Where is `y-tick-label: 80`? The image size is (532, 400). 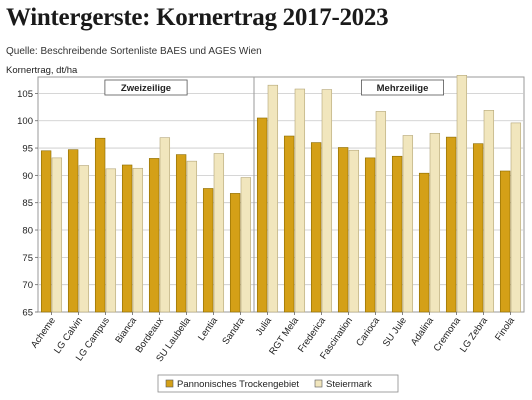 y-tick-label: 80 is located at coordinates (27, 231).